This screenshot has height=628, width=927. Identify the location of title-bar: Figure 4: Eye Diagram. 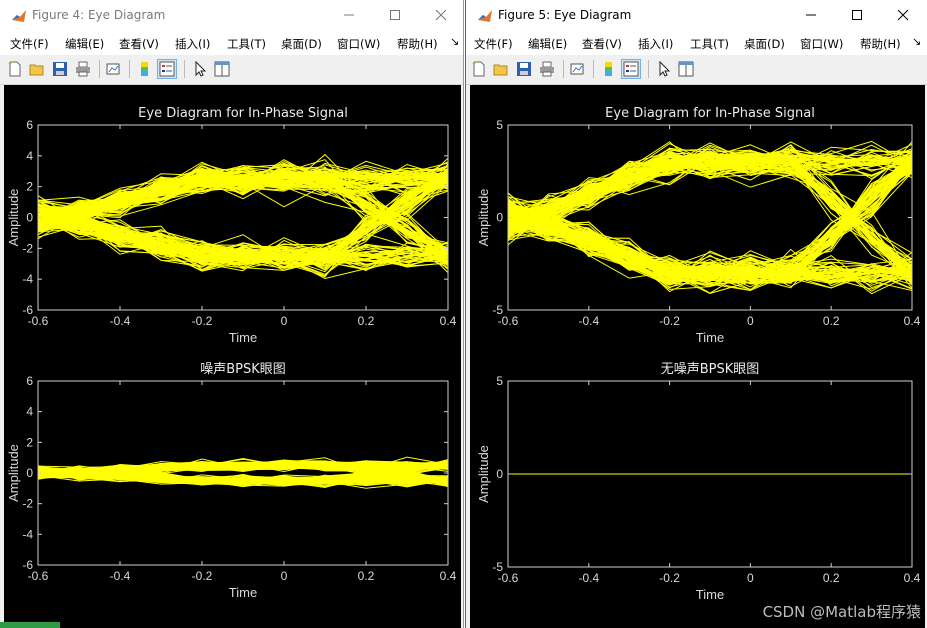
(231, 16).